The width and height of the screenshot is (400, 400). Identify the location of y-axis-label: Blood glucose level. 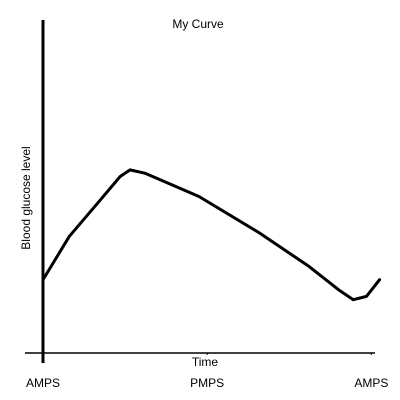
(26, 197).